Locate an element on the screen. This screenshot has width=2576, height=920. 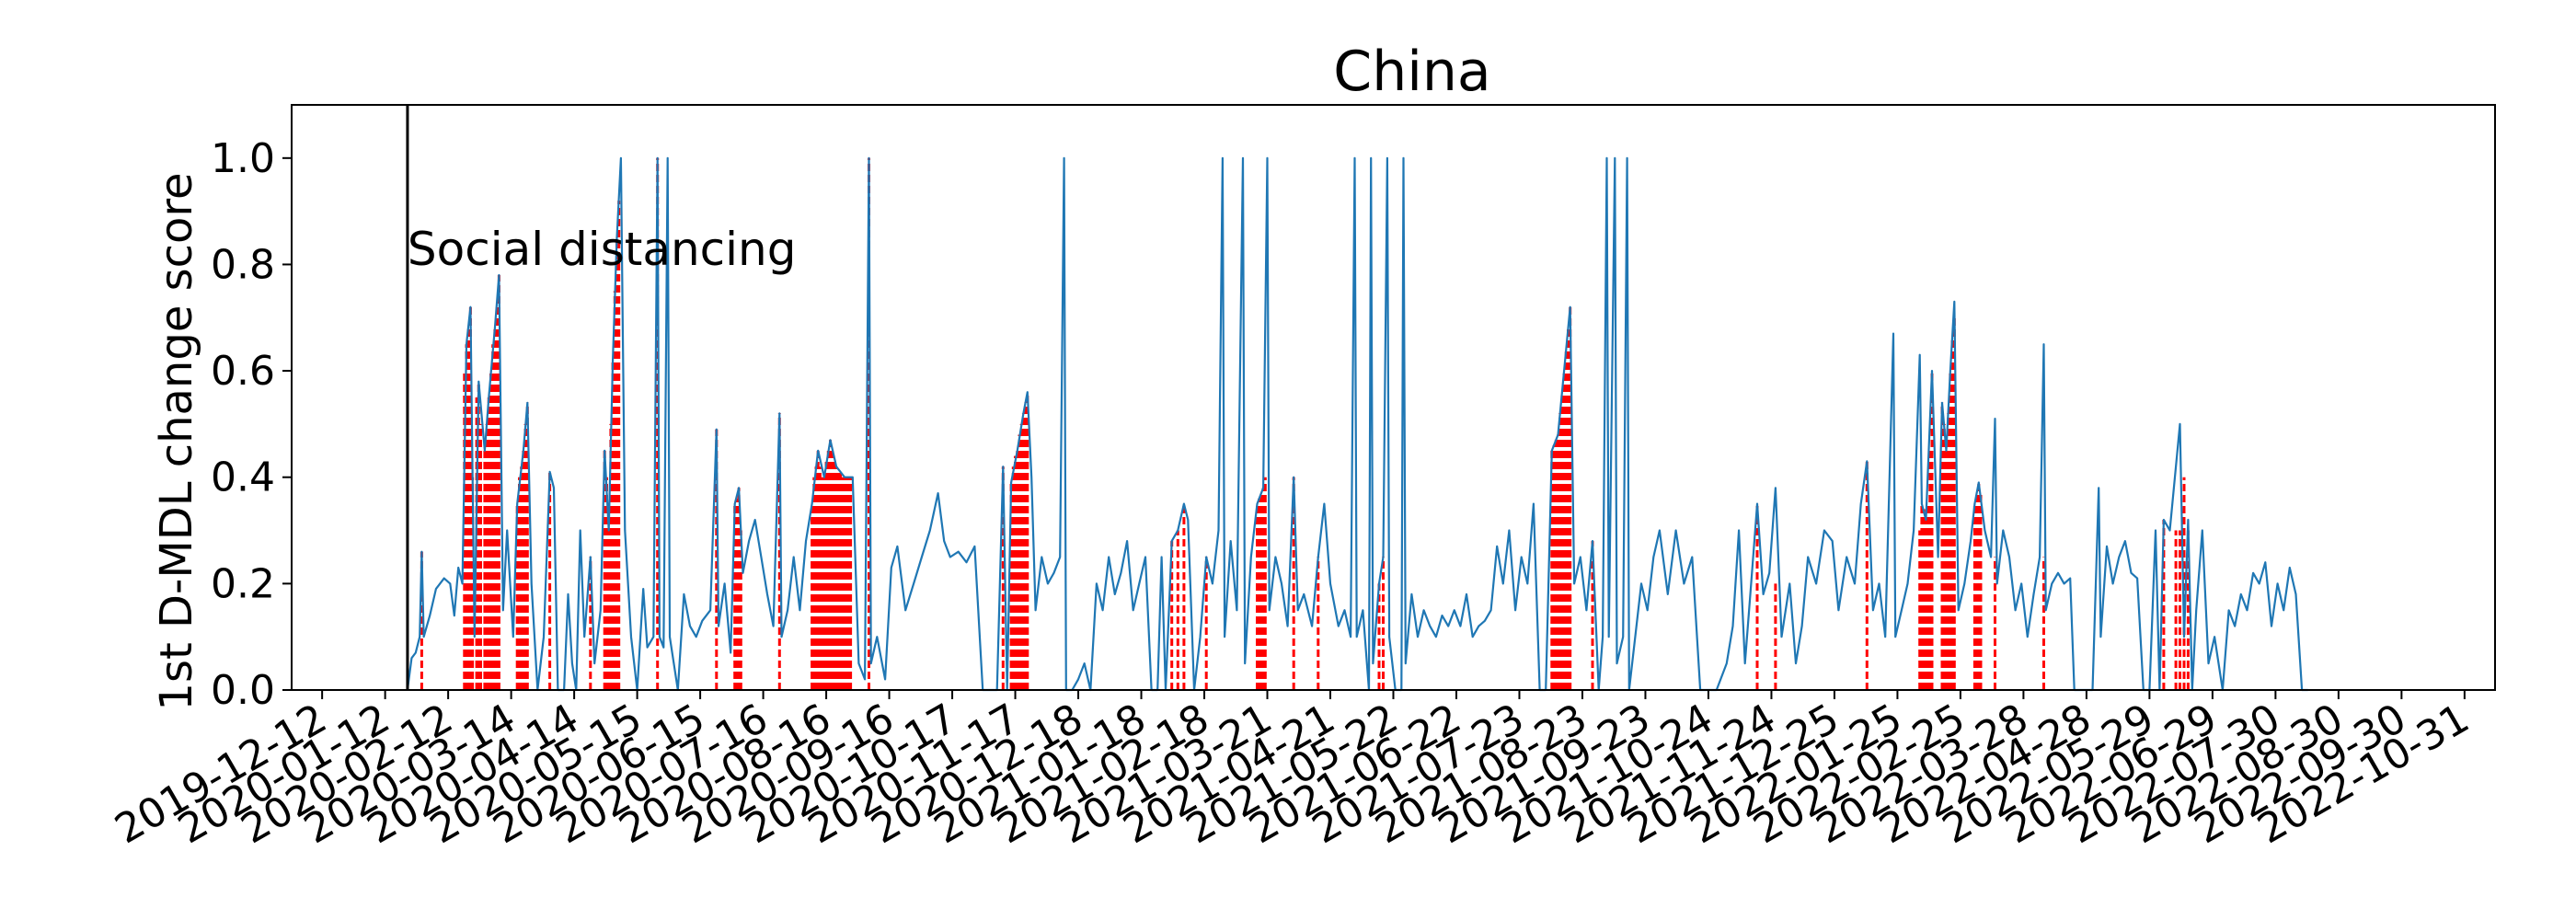
y-tick-label-5: 1.0 is located at coordinates (243, 158).